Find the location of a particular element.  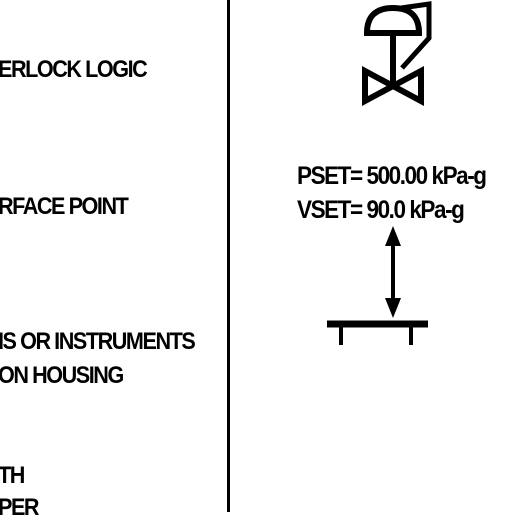

arrow-head-up is located at coordinates (393, 236).